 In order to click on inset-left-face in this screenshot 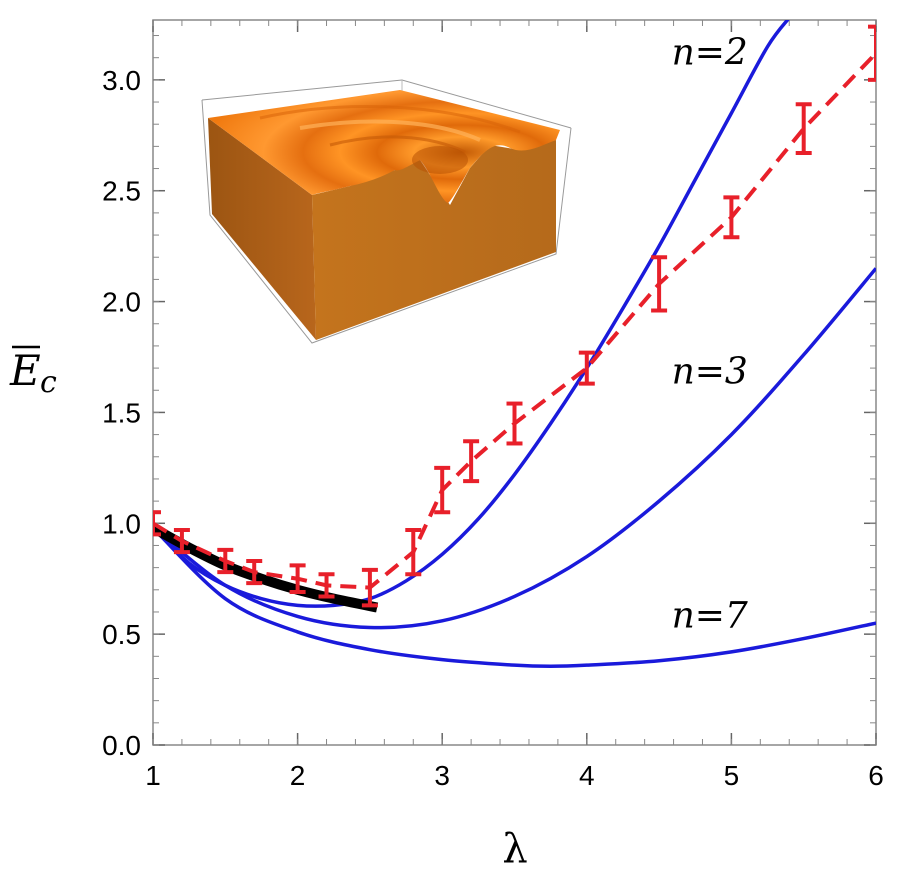, I will do `click(262, 229)`.